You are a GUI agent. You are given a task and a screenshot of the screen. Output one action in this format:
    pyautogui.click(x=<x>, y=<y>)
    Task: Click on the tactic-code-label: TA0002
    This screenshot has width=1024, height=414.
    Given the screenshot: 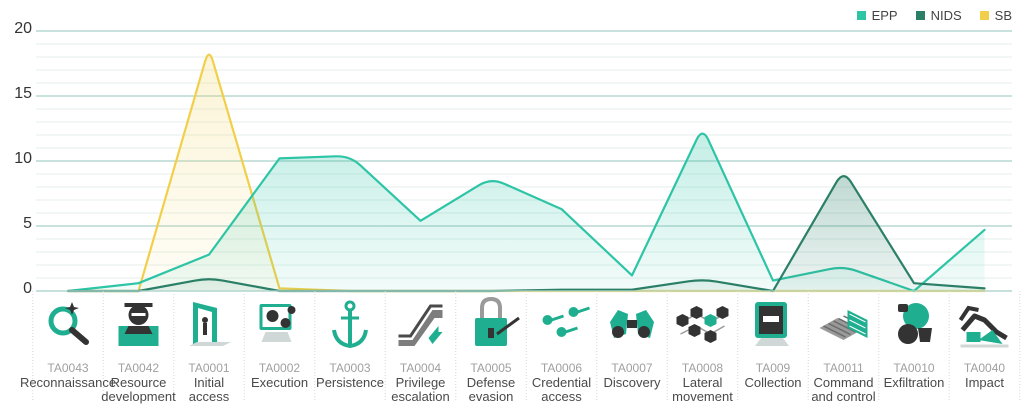 What is the action you would take?
    pyautogui.click(x=279, y=368)
    